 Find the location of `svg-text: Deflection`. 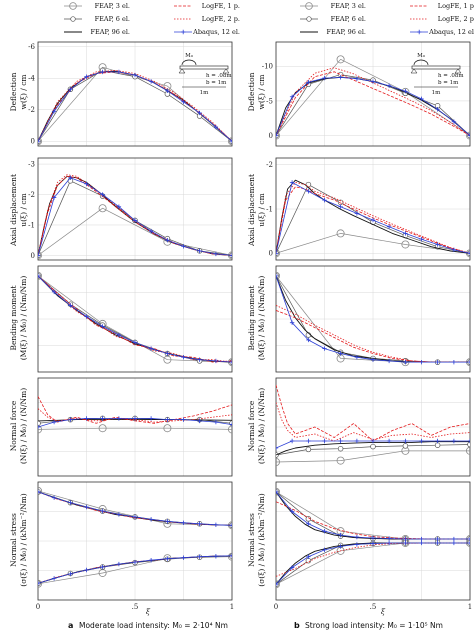

svg-text: Deflection is located at coordinates (251, 91).